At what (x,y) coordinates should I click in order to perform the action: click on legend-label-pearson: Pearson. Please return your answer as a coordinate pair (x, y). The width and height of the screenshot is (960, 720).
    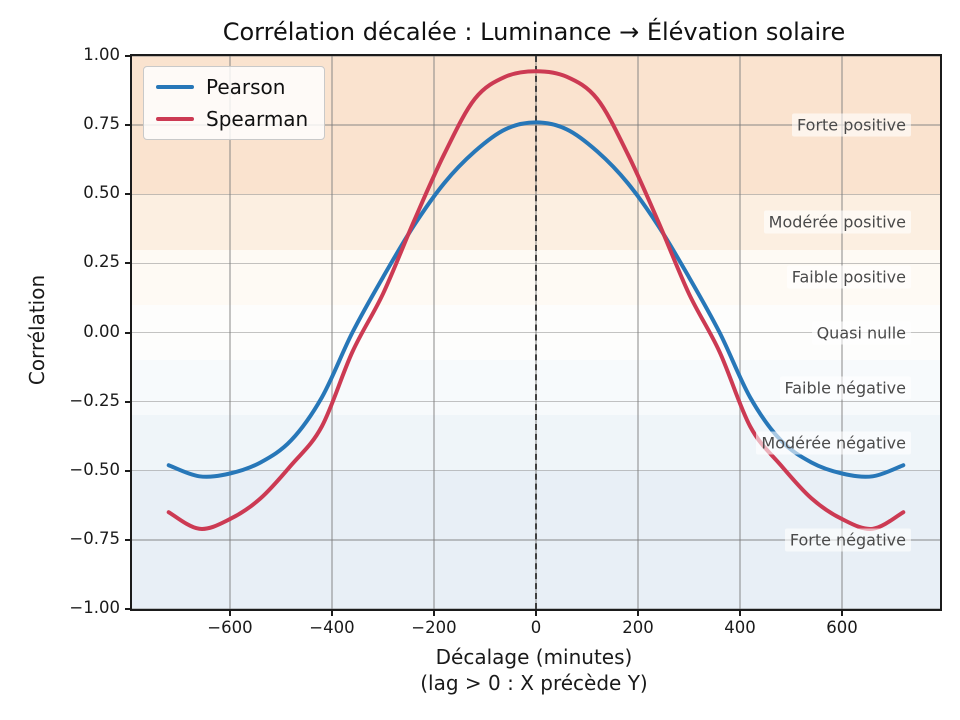
    Looking at the image, I should click on (246, 87).